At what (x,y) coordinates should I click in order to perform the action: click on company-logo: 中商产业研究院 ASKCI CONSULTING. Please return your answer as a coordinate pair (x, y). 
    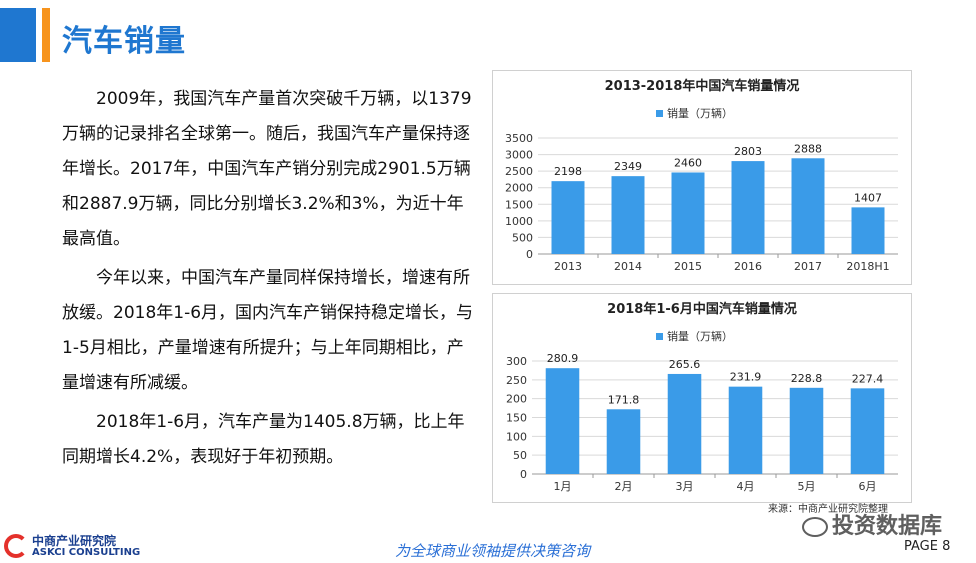
    Looking at the image, I should click on (74, 546).